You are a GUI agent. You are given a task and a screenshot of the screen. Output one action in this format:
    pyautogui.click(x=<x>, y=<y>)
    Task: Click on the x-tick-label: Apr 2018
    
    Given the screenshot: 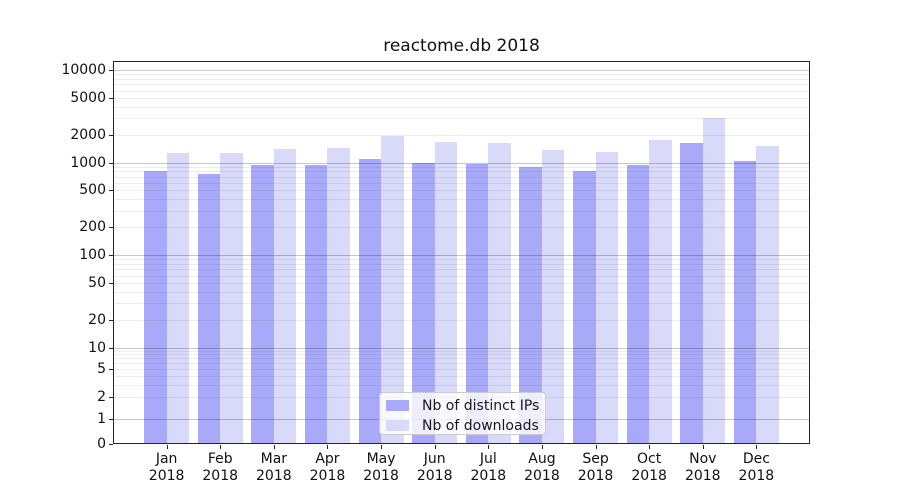 What is the action you would take?
    pyautogui.click(x=327, y=467)
    